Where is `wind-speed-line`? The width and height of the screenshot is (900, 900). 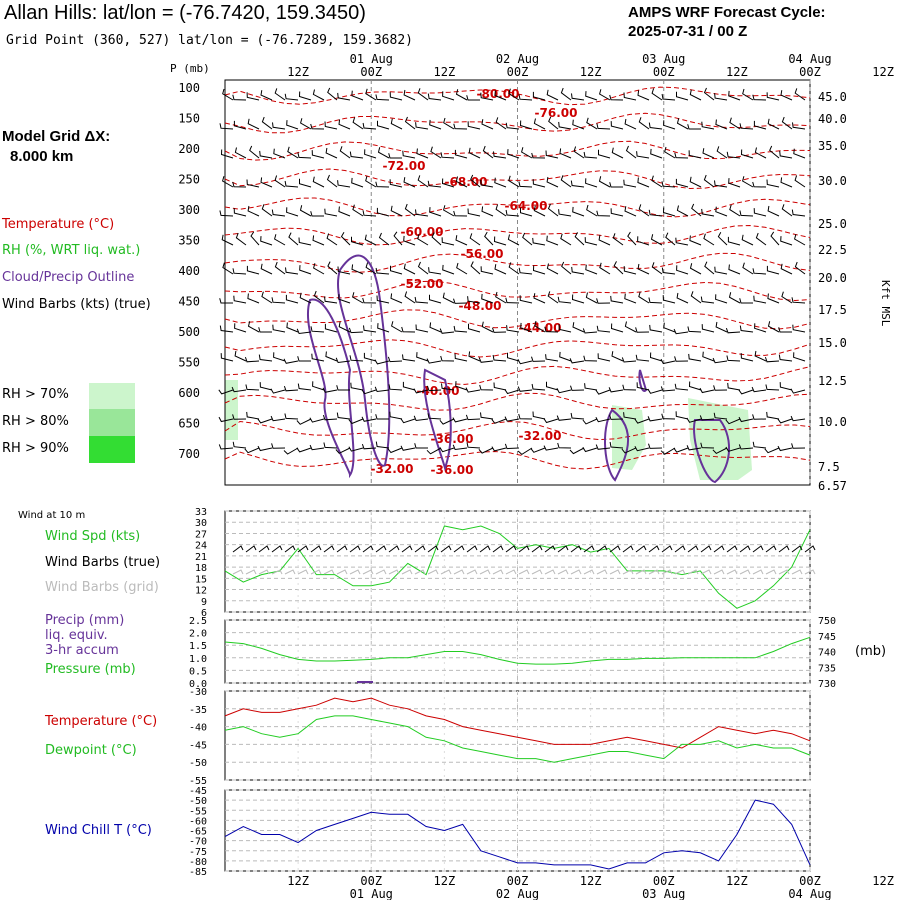
wind-speed-line is located at coordinates (517, 567).